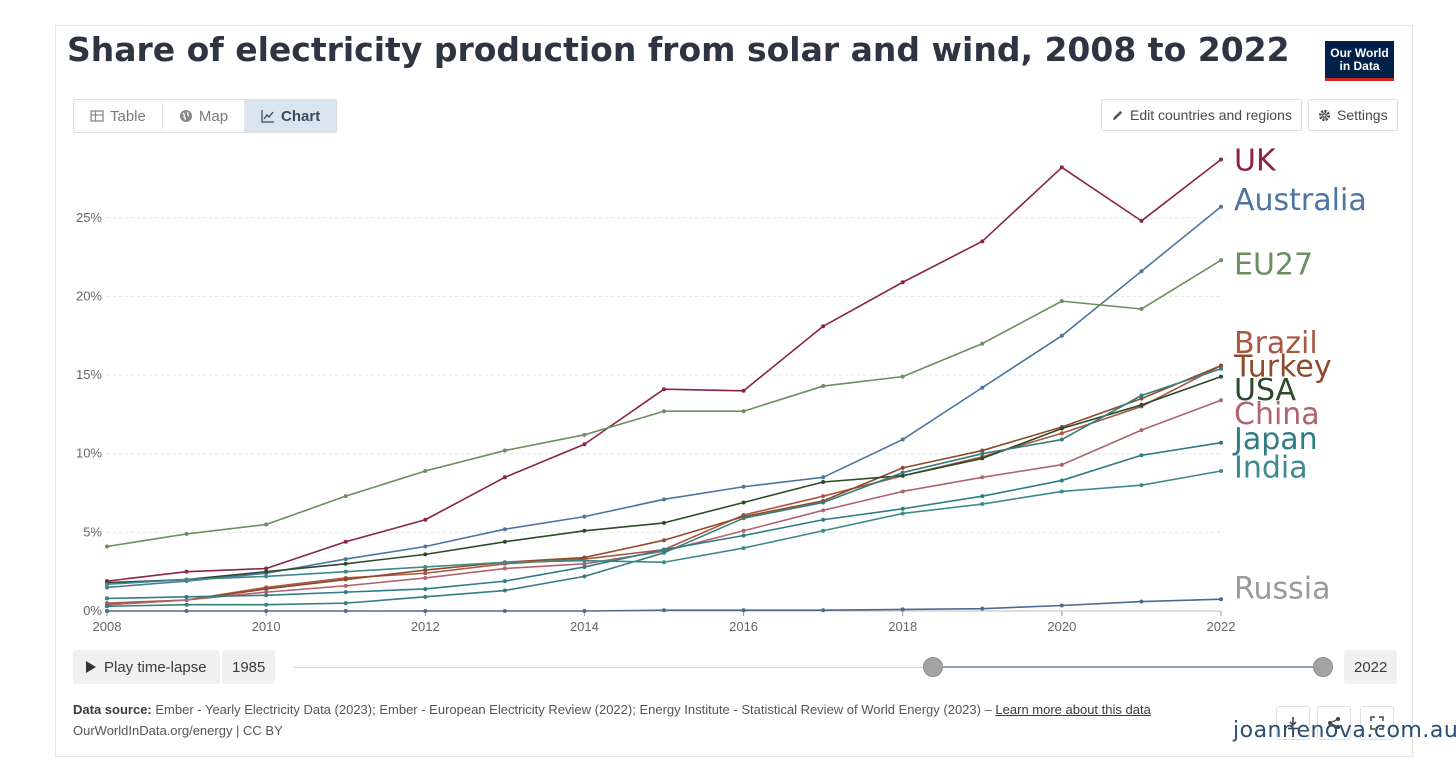 The image size is (1456, 784). What do you see at coordinates (89, 453) in the screenshot?
I see `y-tick-label: 10%` at bounding box center [89, 453].